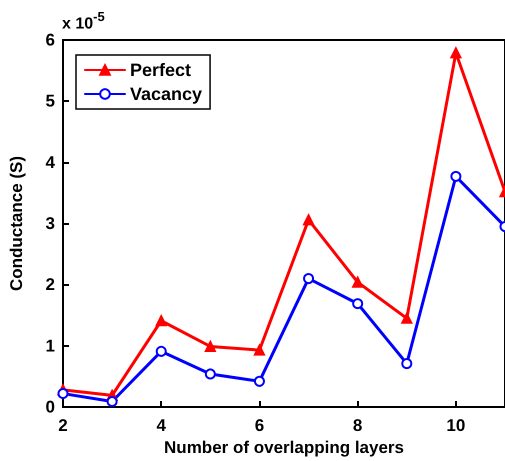 The height and width of the screenshot is (461, 505). Describe the element at coordinates (16, 224) in the screenshot. I see `y-axis-title: Conductance (S)` at that location.